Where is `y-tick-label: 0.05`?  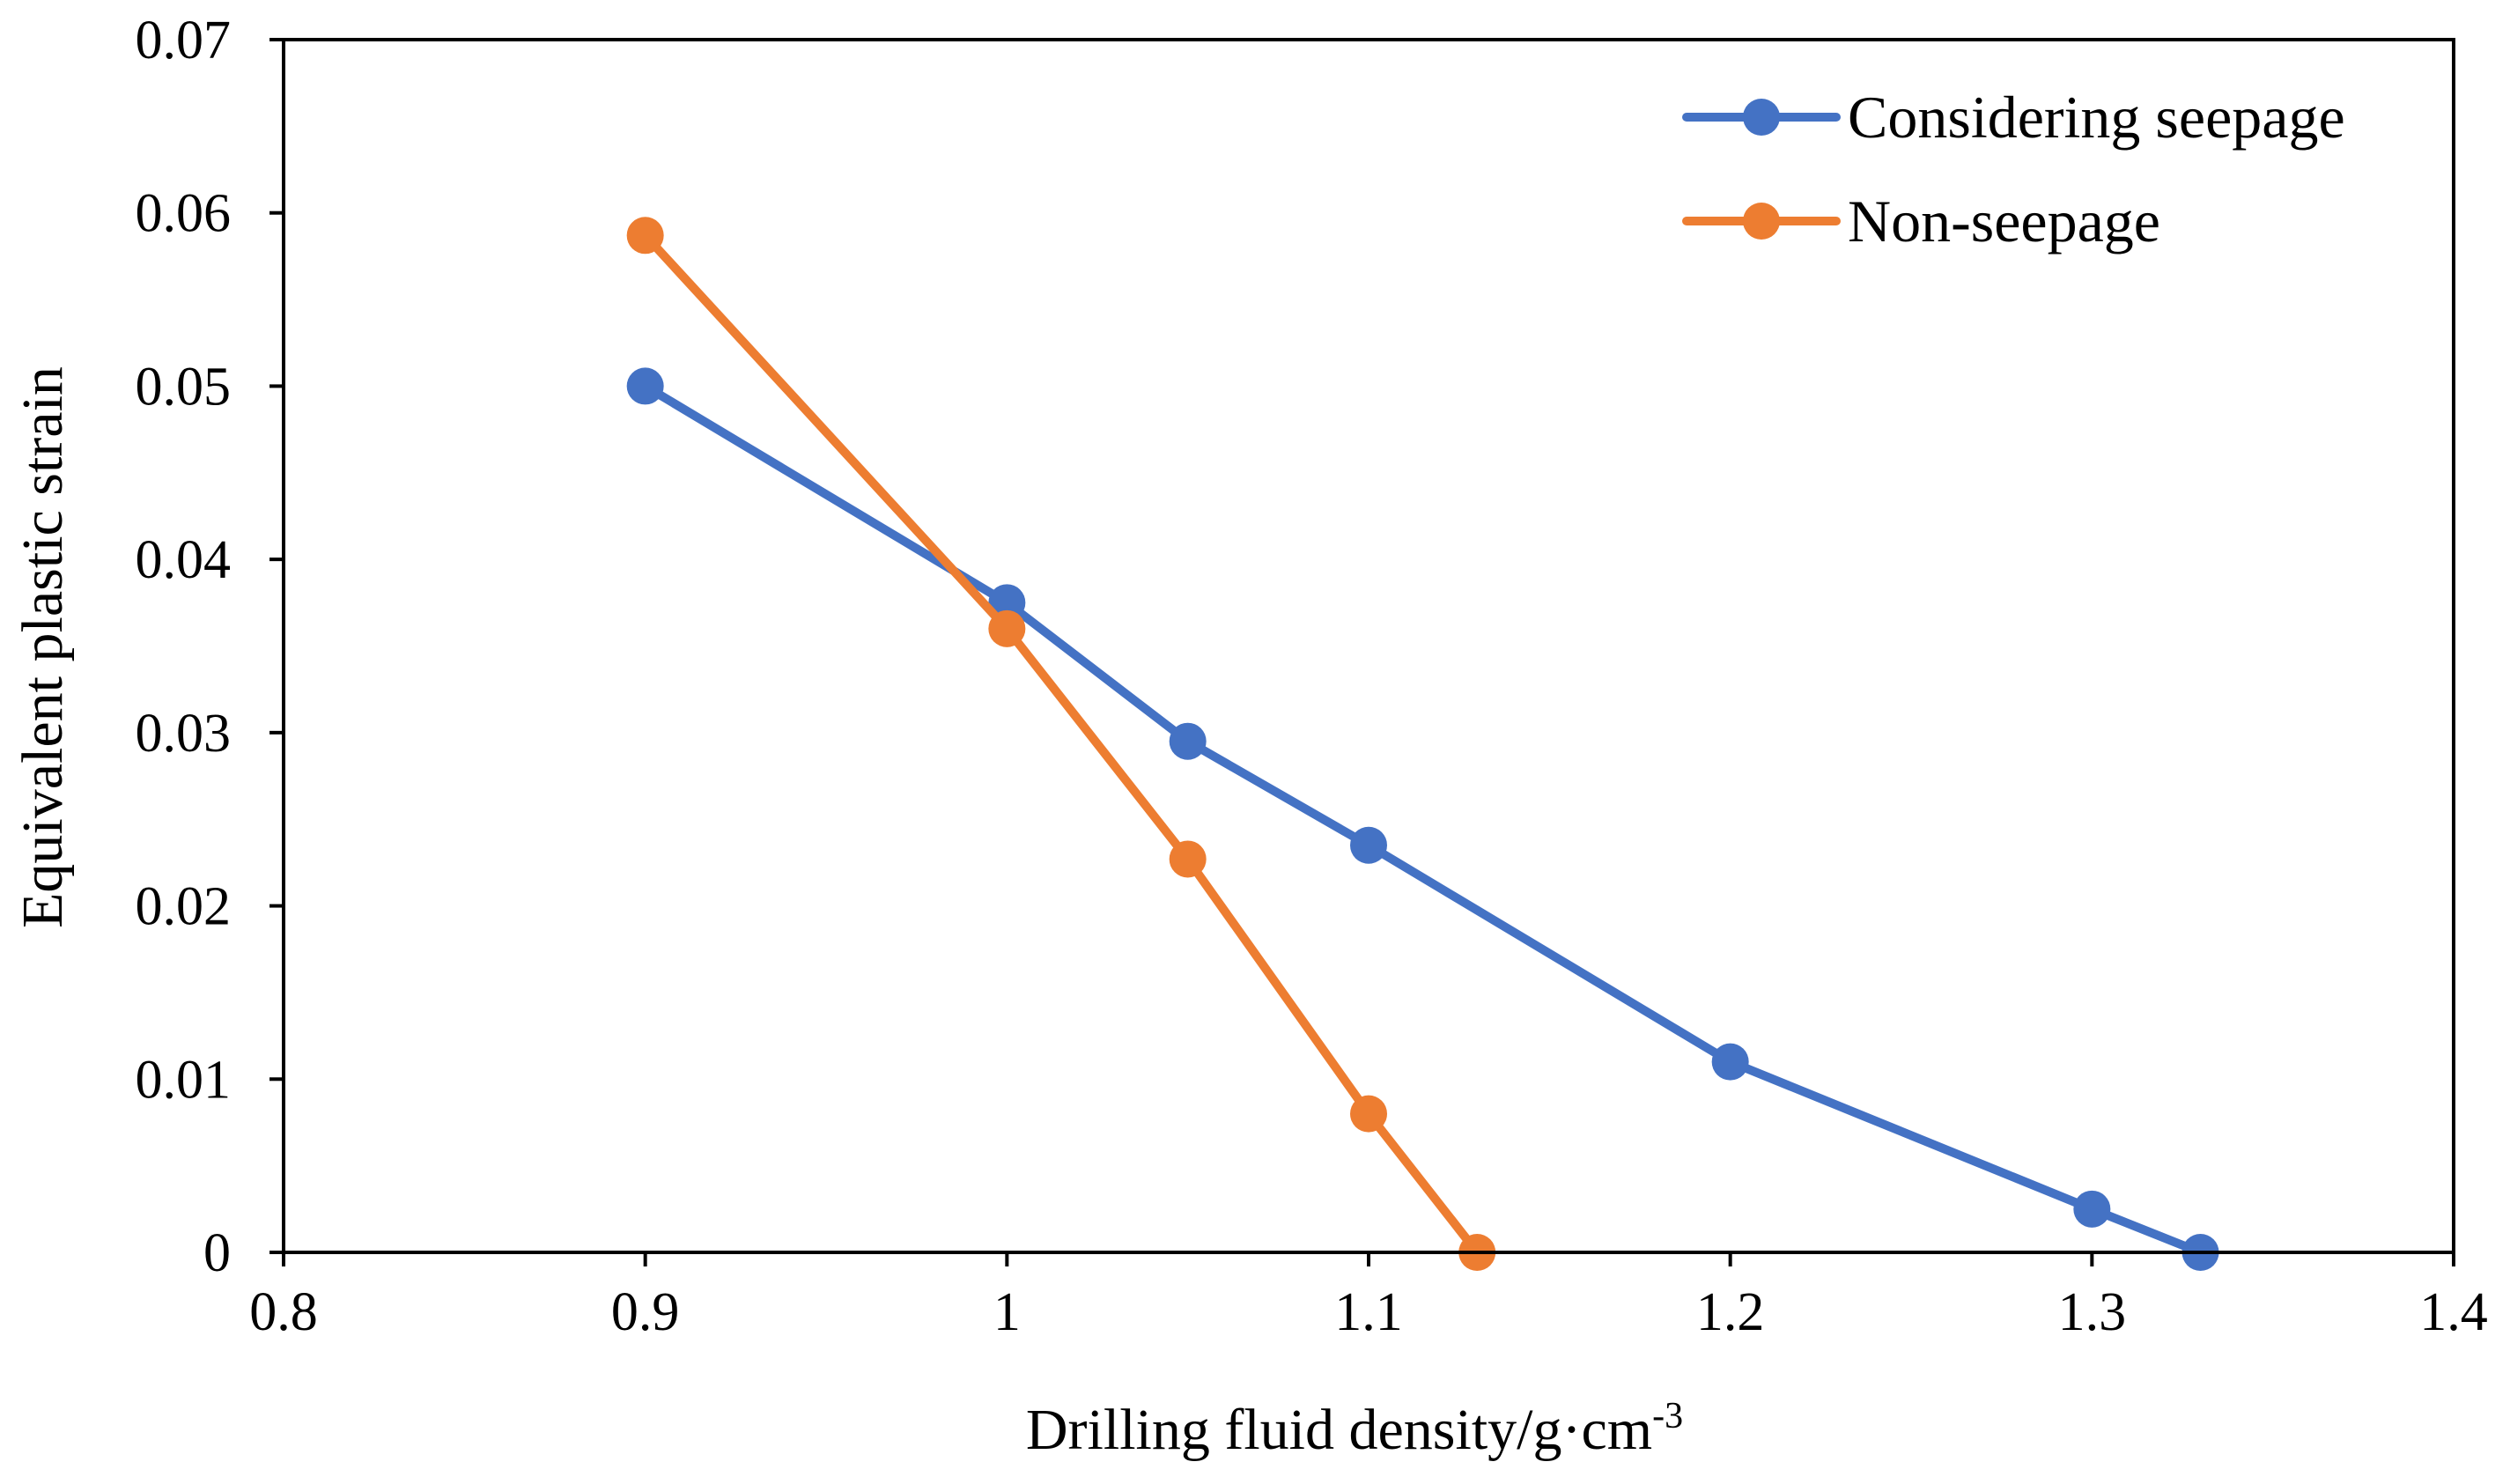
y-tick-label: 0.05 is located at coordinates (184, 387).